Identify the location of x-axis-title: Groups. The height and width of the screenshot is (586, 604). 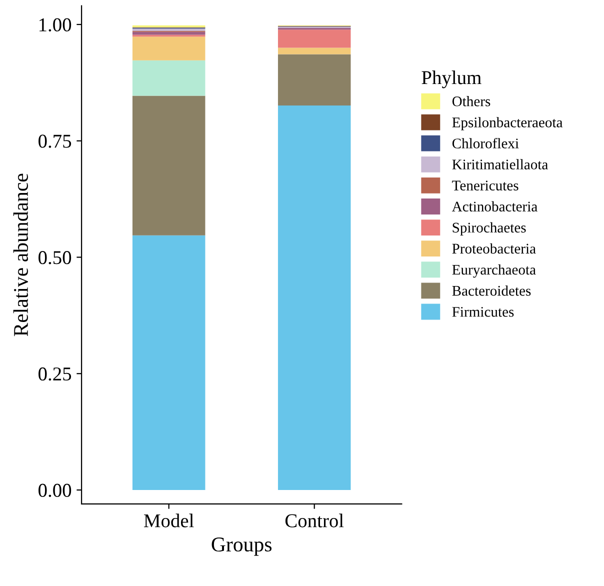
(242, 547).